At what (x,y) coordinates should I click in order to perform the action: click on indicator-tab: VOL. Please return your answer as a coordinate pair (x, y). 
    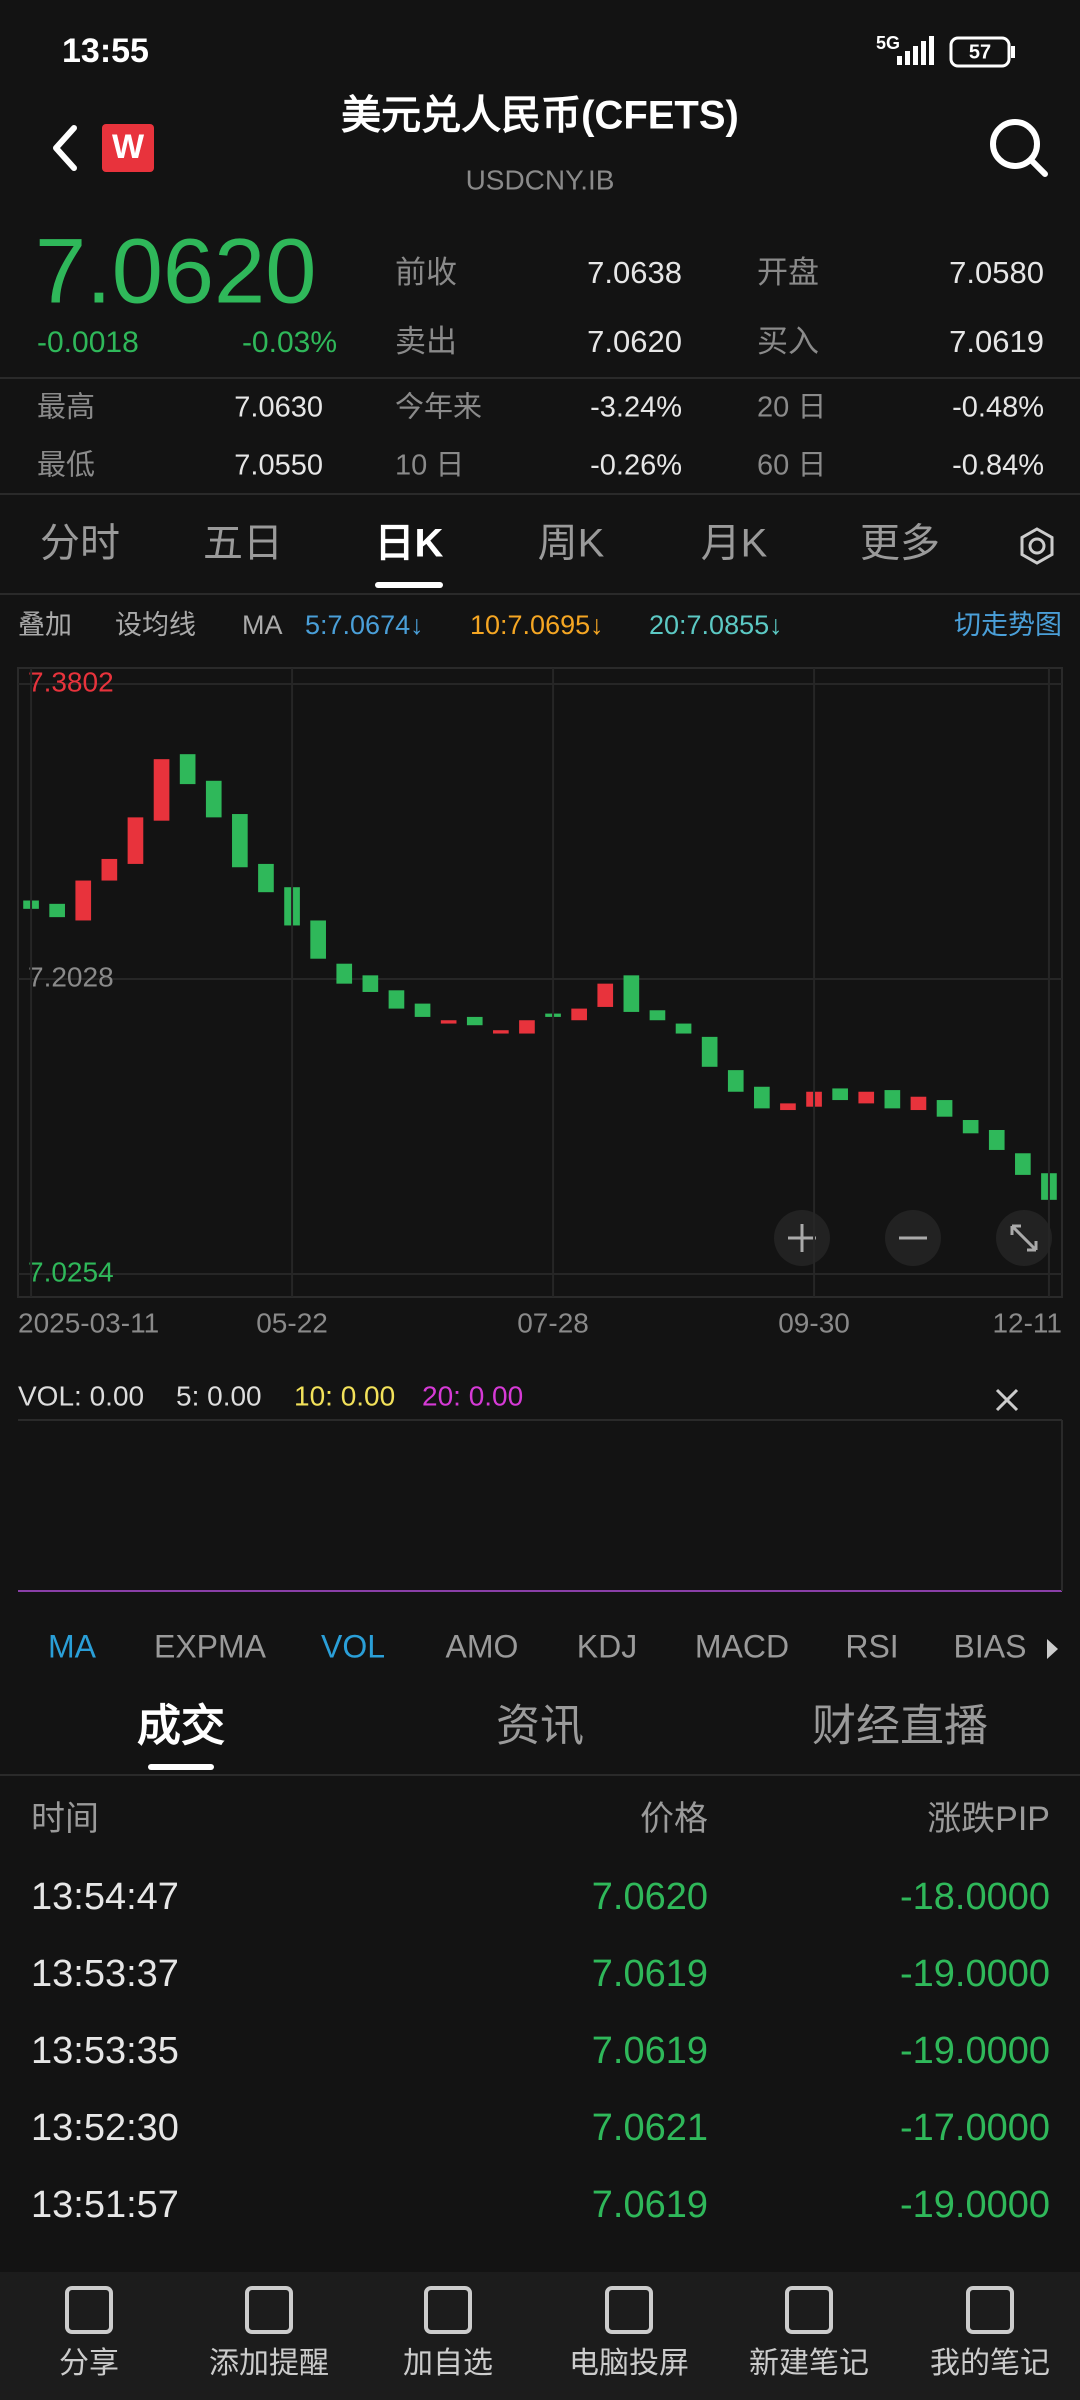
    Looking at the image, I should click on (353, 1646).